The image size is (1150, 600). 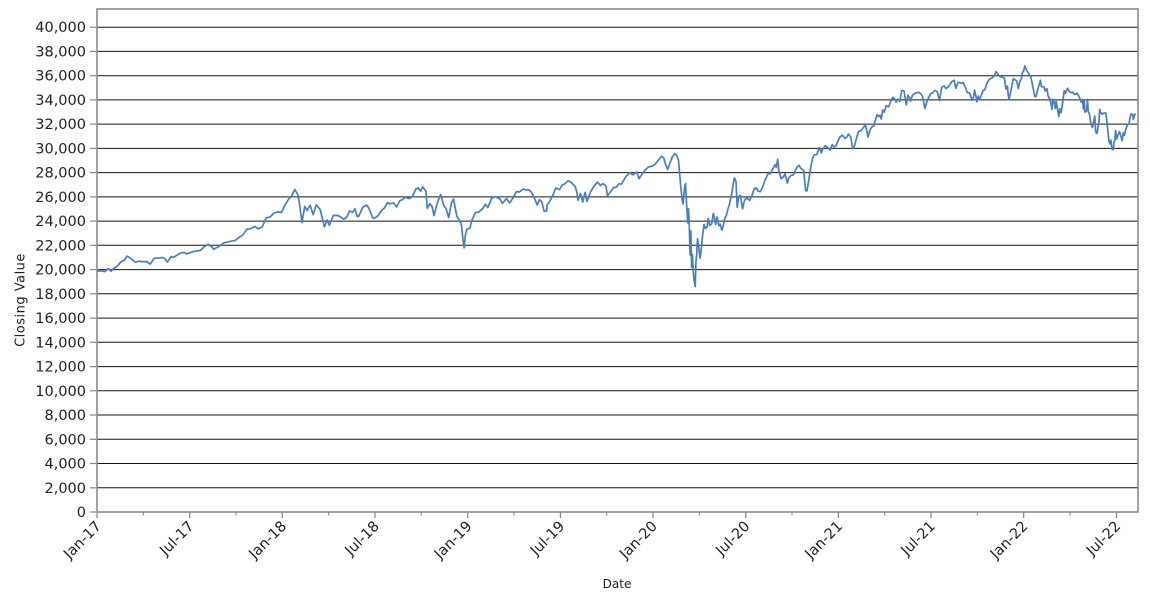 What do you see at coordinates (65, 465) in the screenshot?
I see `y-tick-label: 4,000` at bounding box center [65, 465].